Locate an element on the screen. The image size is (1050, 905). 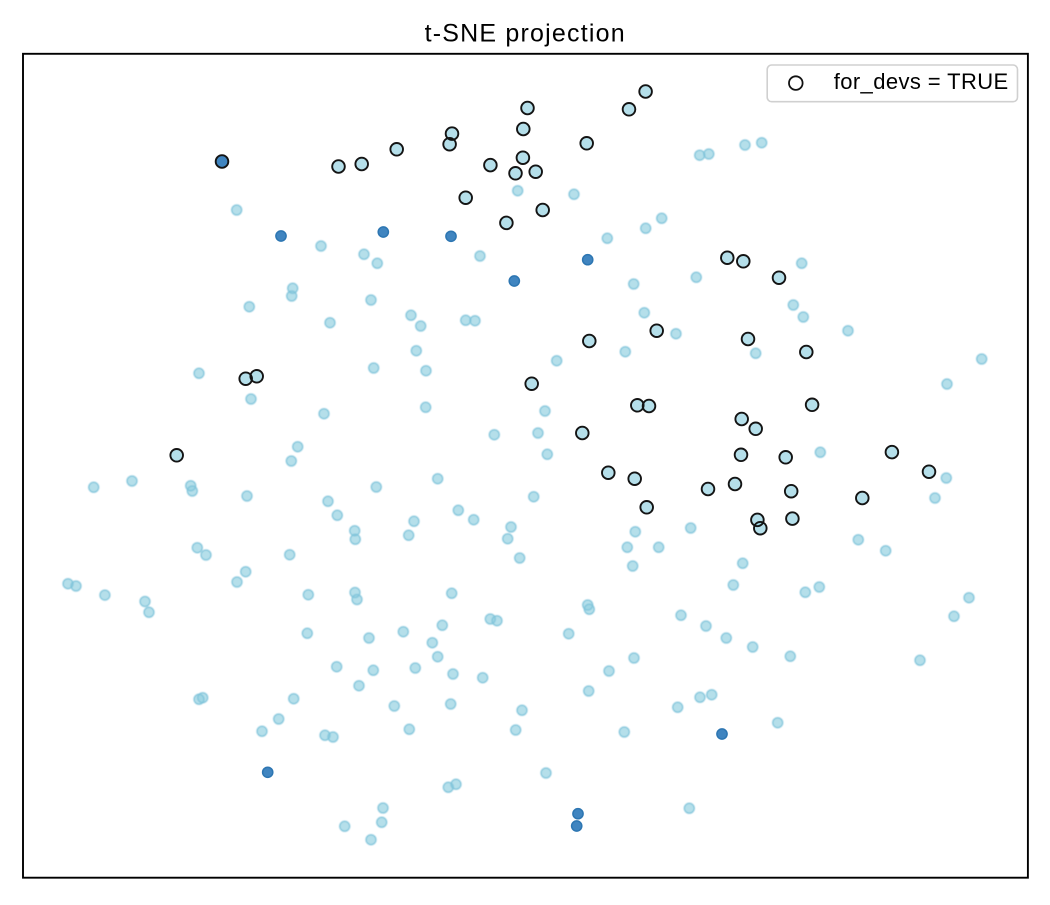
svg-text: for_devs = TRUE is located at coordinates (921, 81).